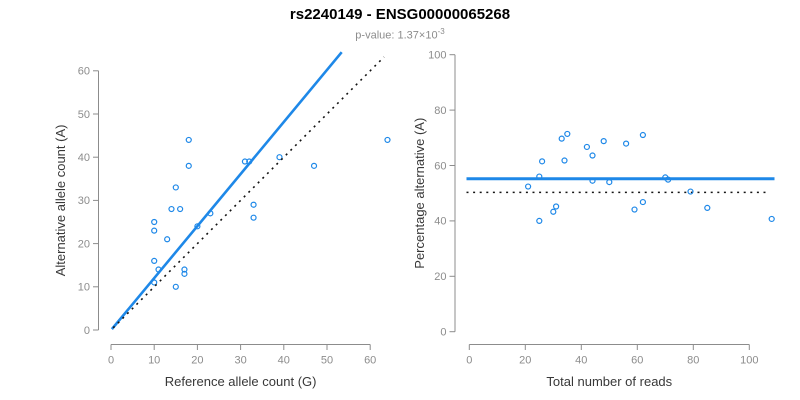 The image size is (800, 400). What do you see at coordinates (327, 361) in the screenshot?
I see `x-tick-label: 50` at bounding box center [327, 361].